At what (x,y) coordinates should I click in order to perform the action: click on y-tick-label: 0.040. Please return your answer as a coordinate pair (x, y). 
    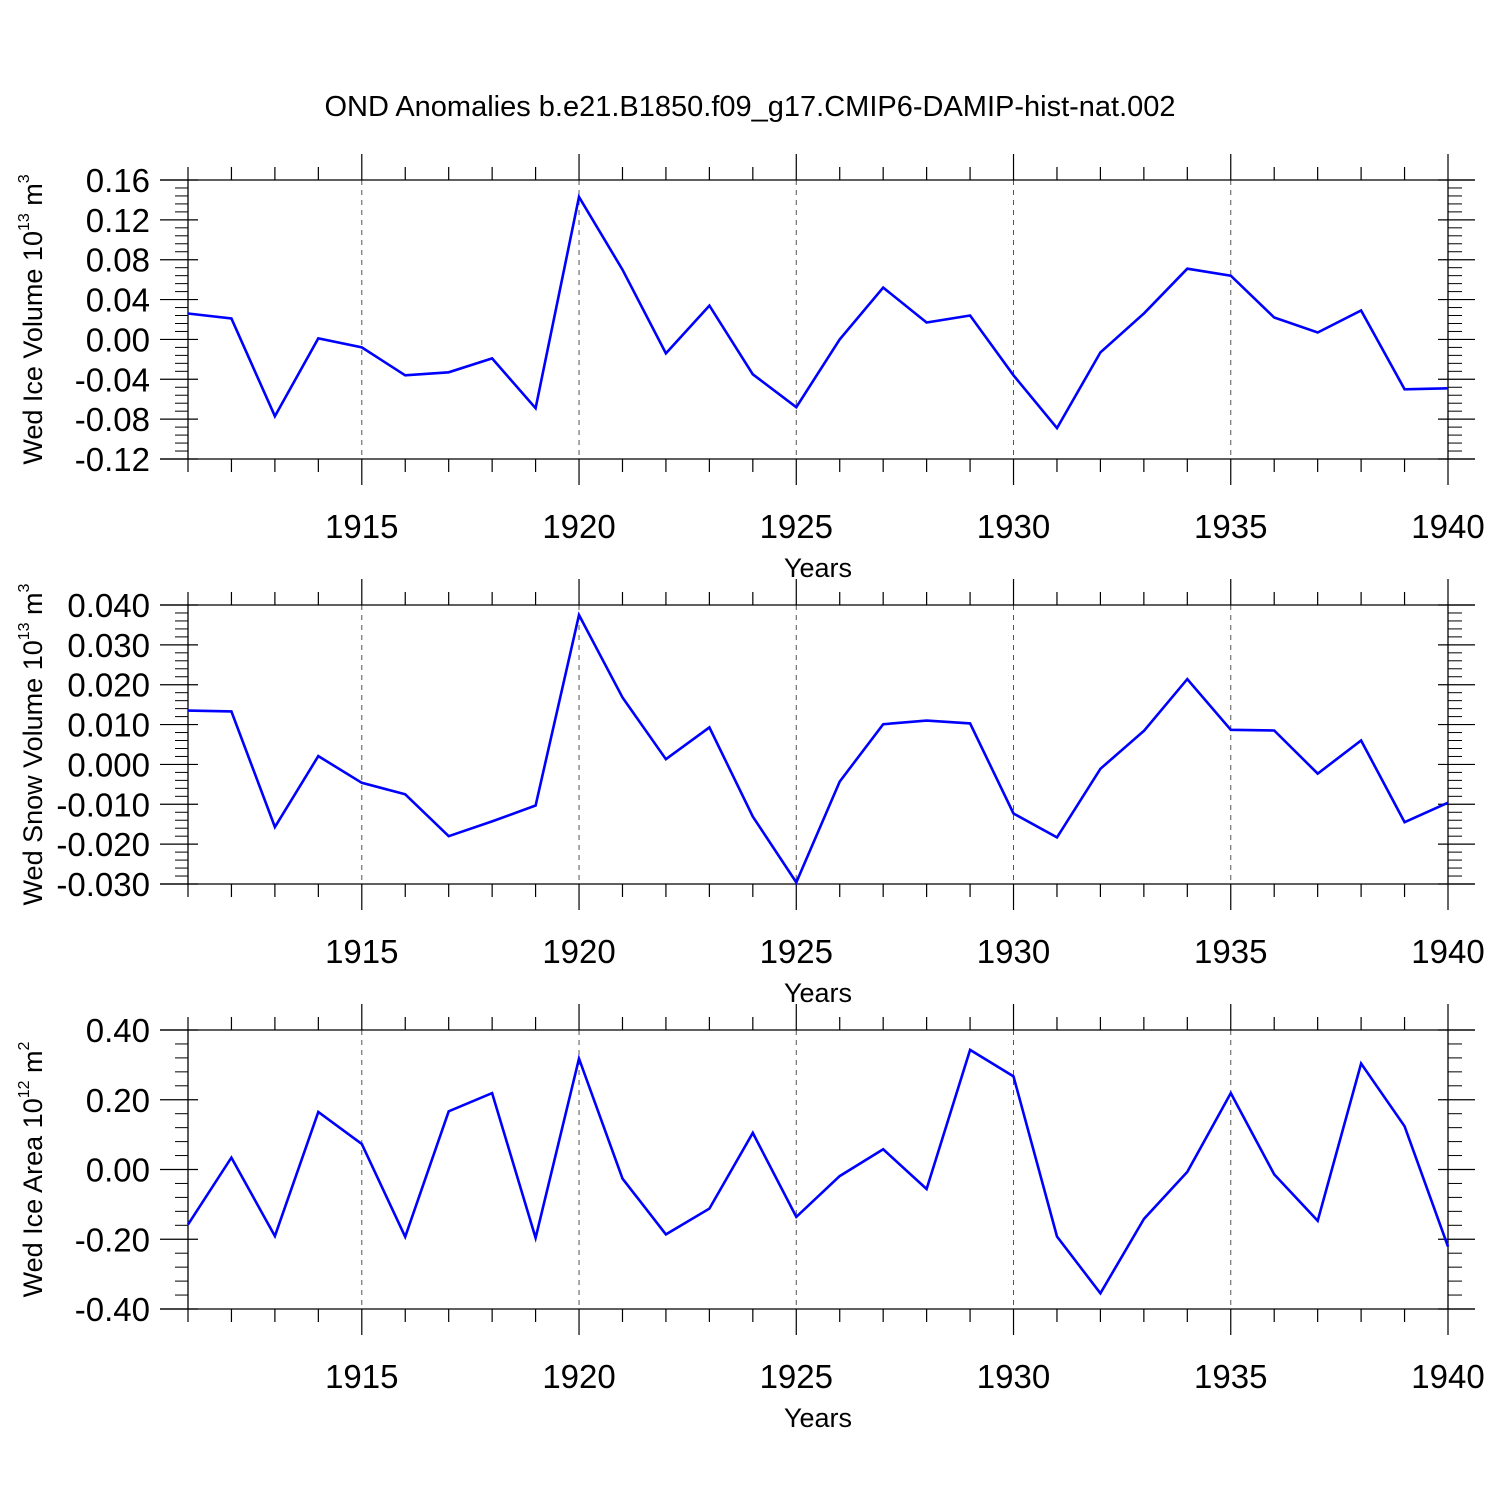
    Looking at the image, I should click on (108, 605).